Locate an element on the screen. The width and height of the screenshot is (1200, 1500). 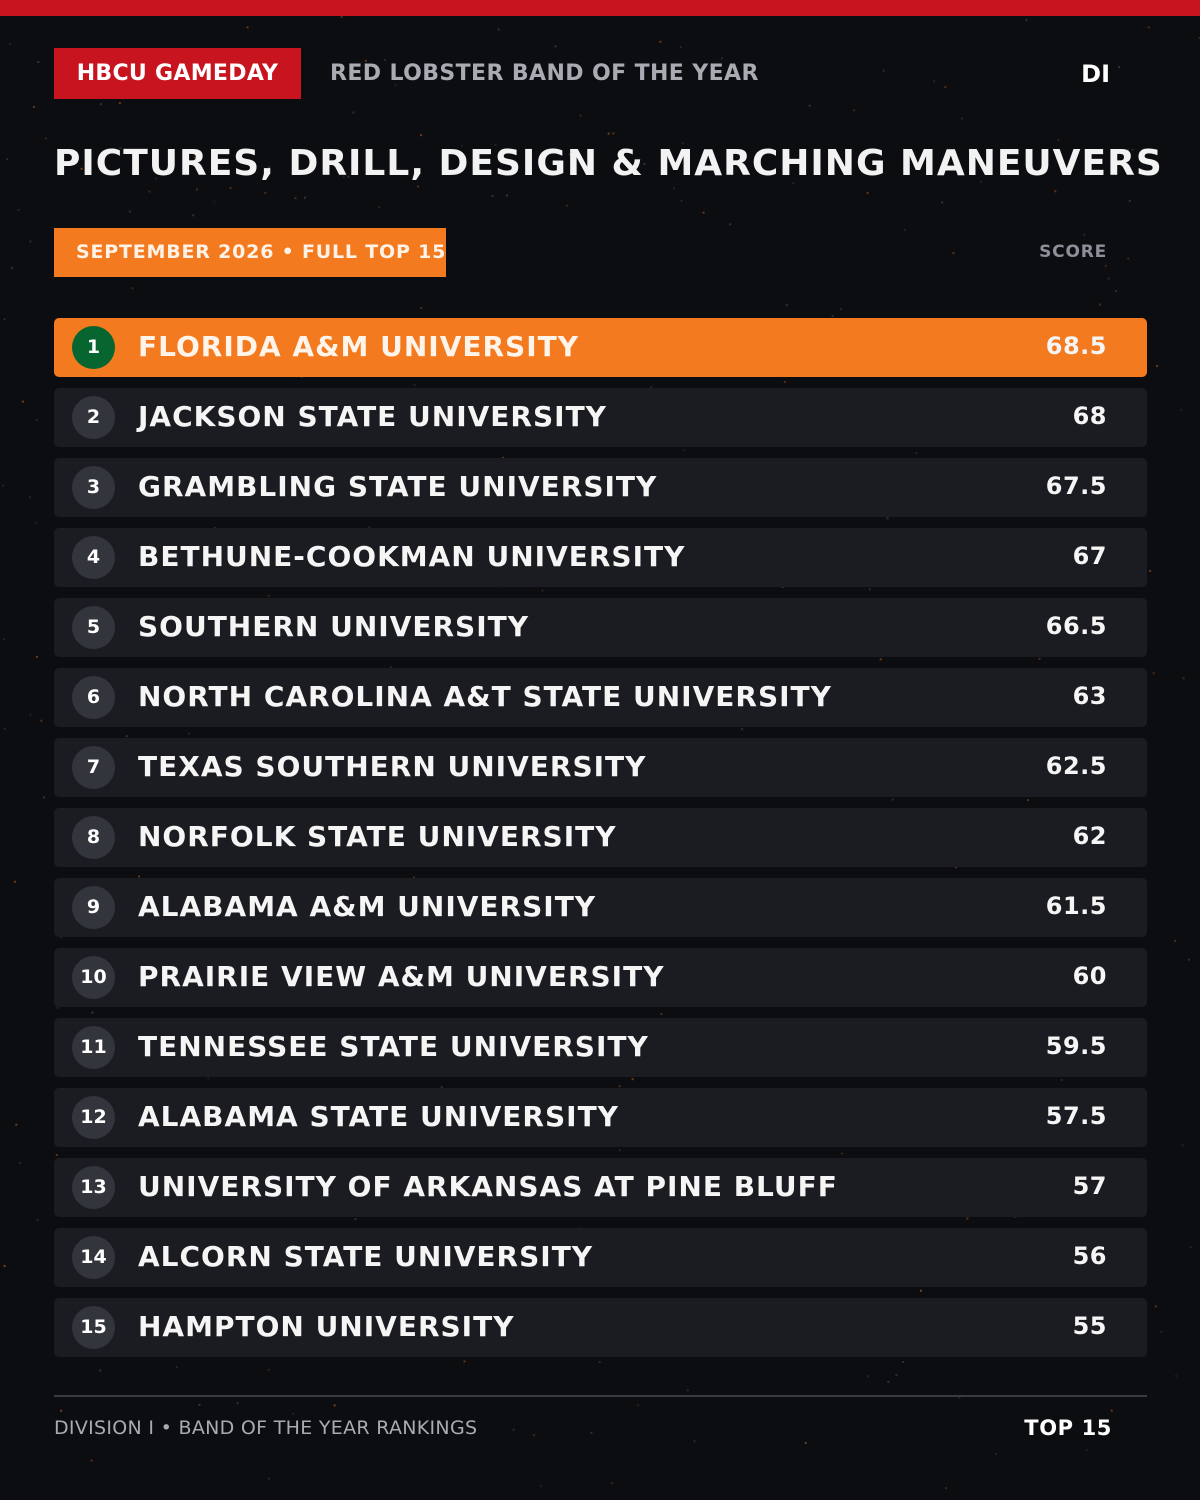
score-value: 61.5 is located at coordinates (1076, 906).